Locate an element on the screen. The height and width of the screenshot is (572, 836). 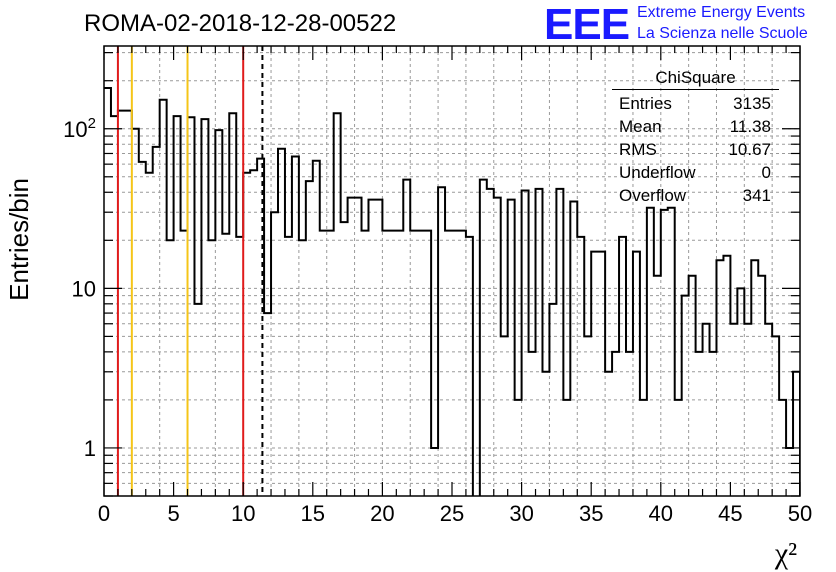
x-tick-label: 50 is located at coordinates (800, 513).